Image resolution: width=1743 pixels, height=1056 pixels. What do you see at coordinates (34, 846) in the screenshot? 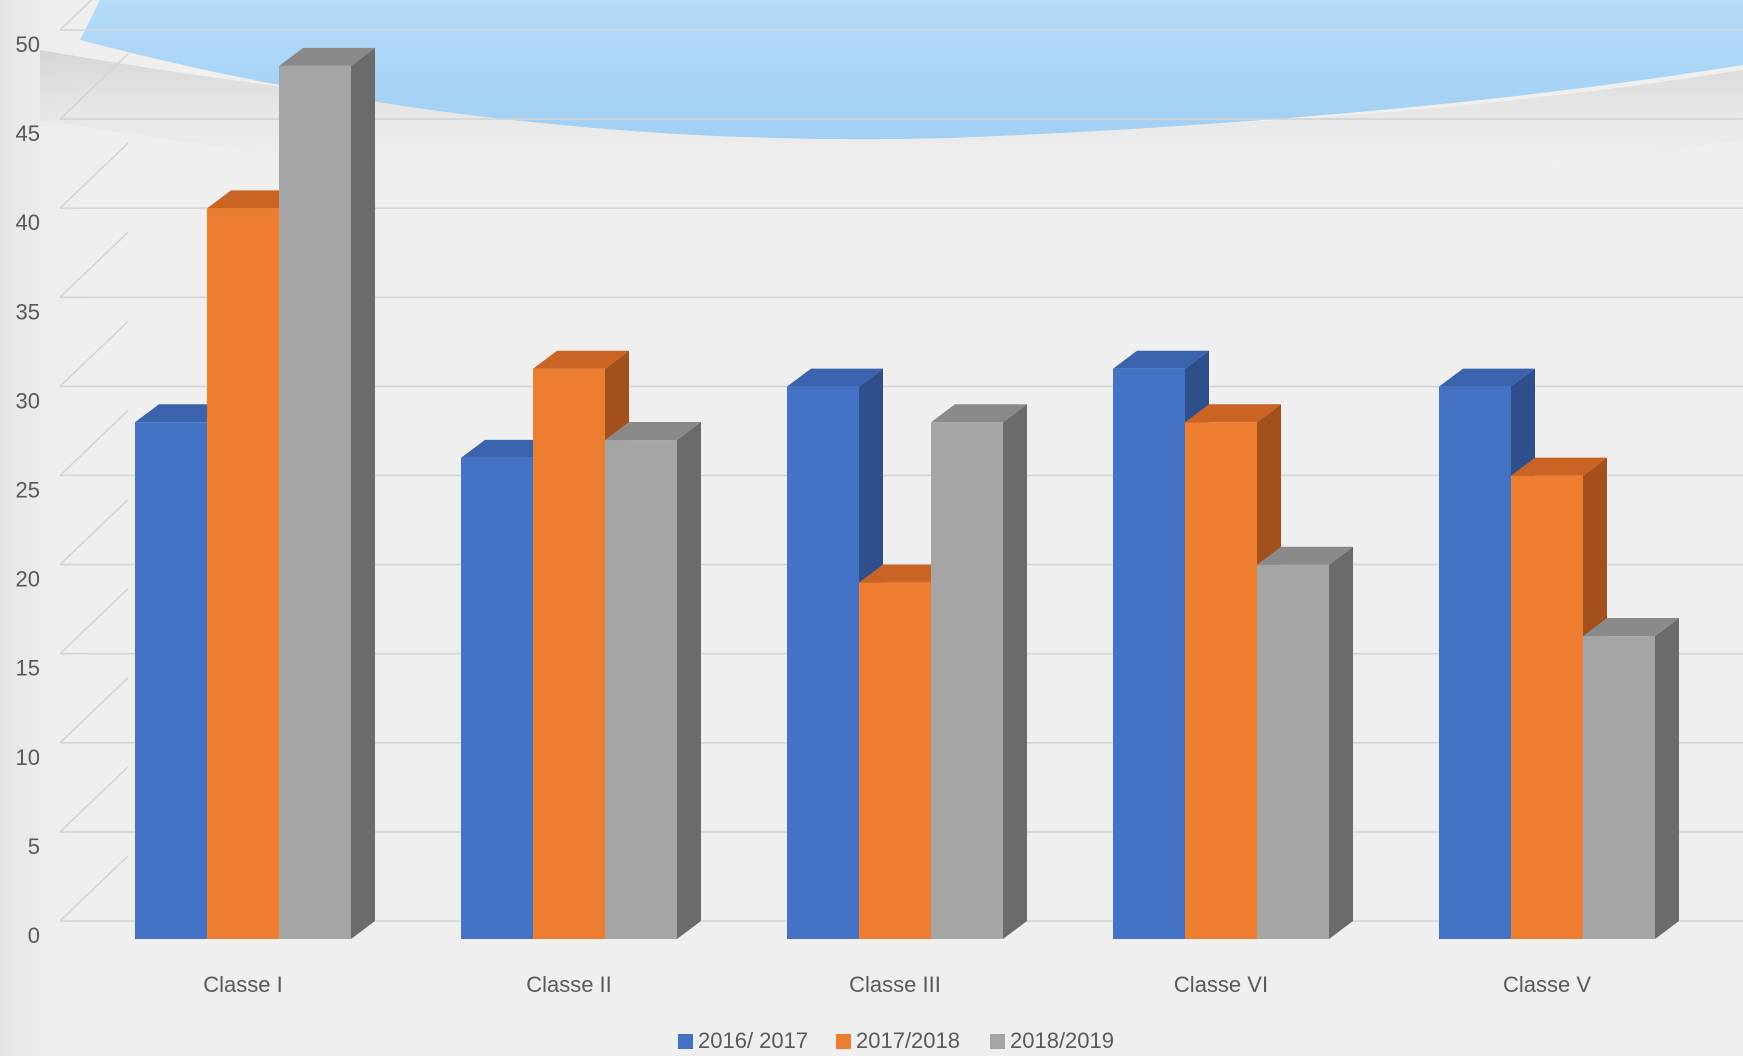
I see `y-tick-label: 5` at bounding box center [34, 846].